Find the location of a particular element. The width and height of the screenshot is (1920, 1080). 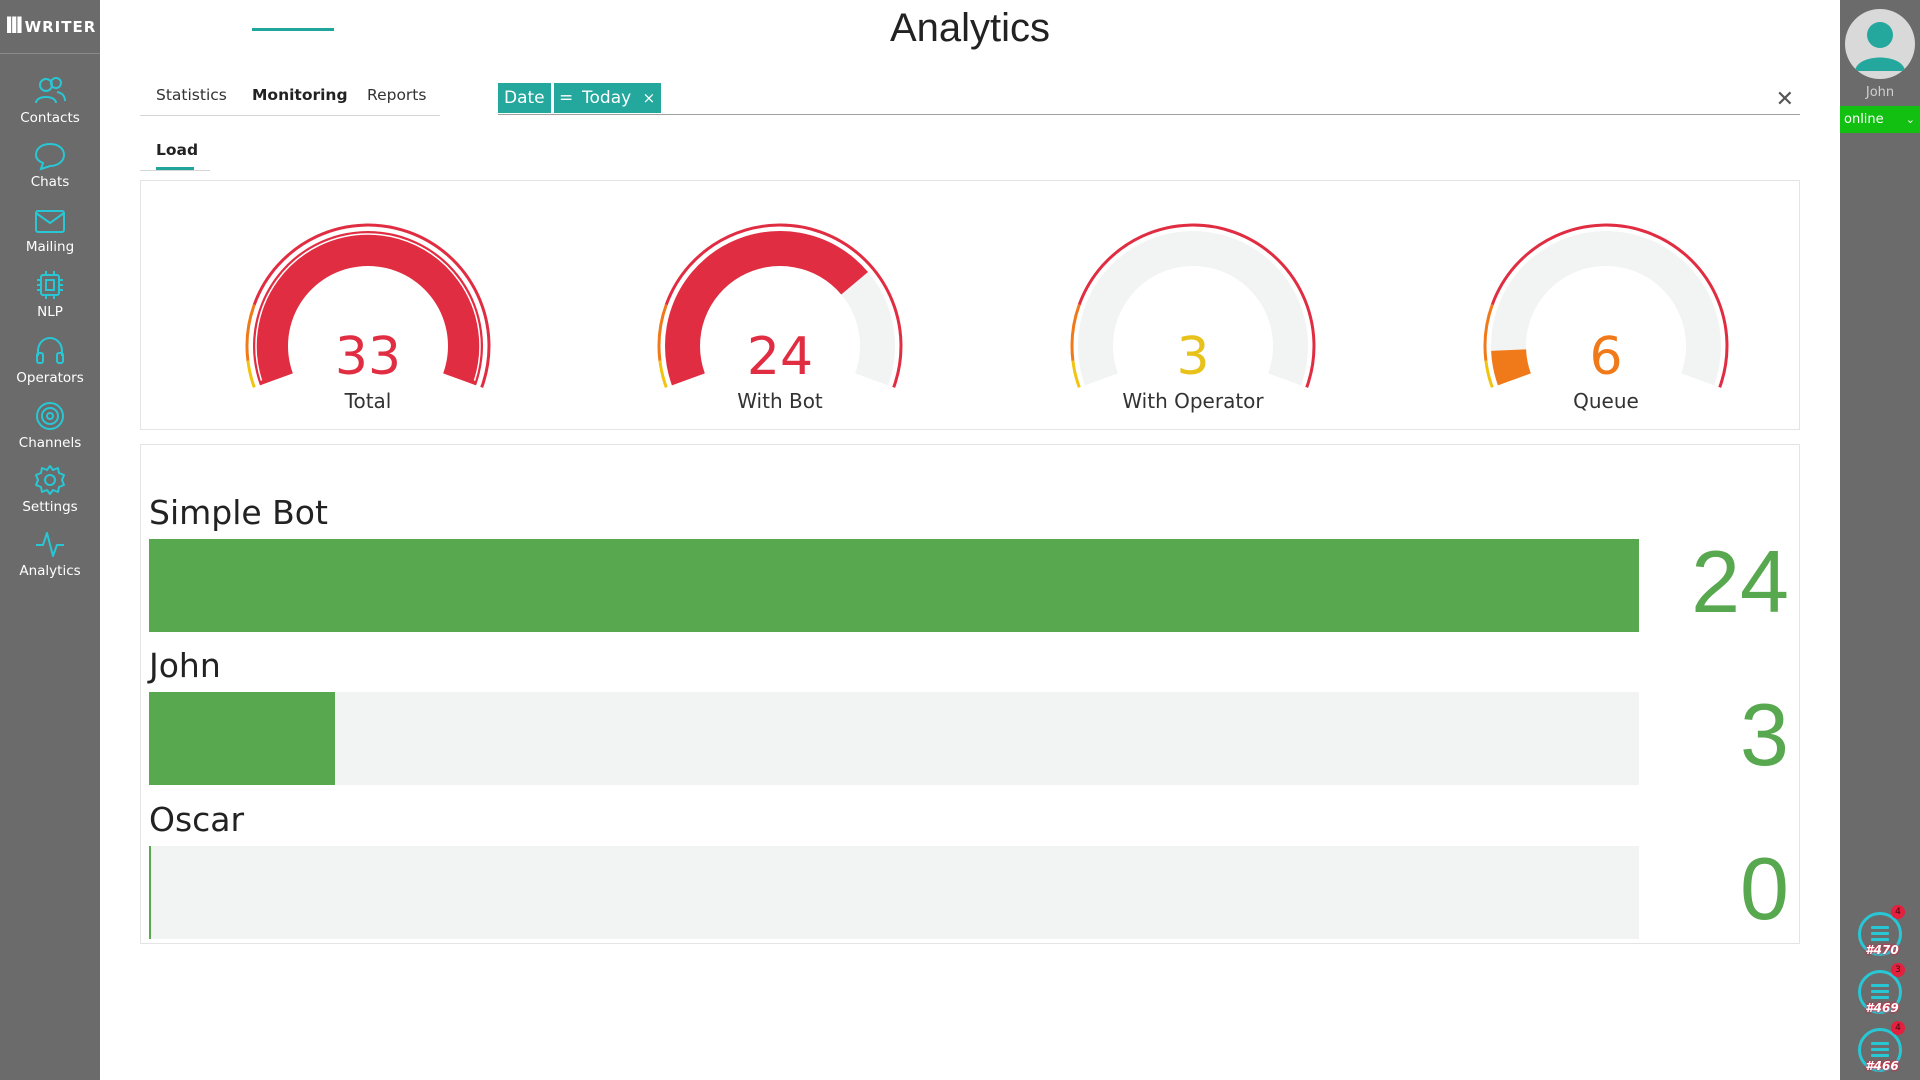

chat-number: #469 is located at coordinates (1882, 1008).